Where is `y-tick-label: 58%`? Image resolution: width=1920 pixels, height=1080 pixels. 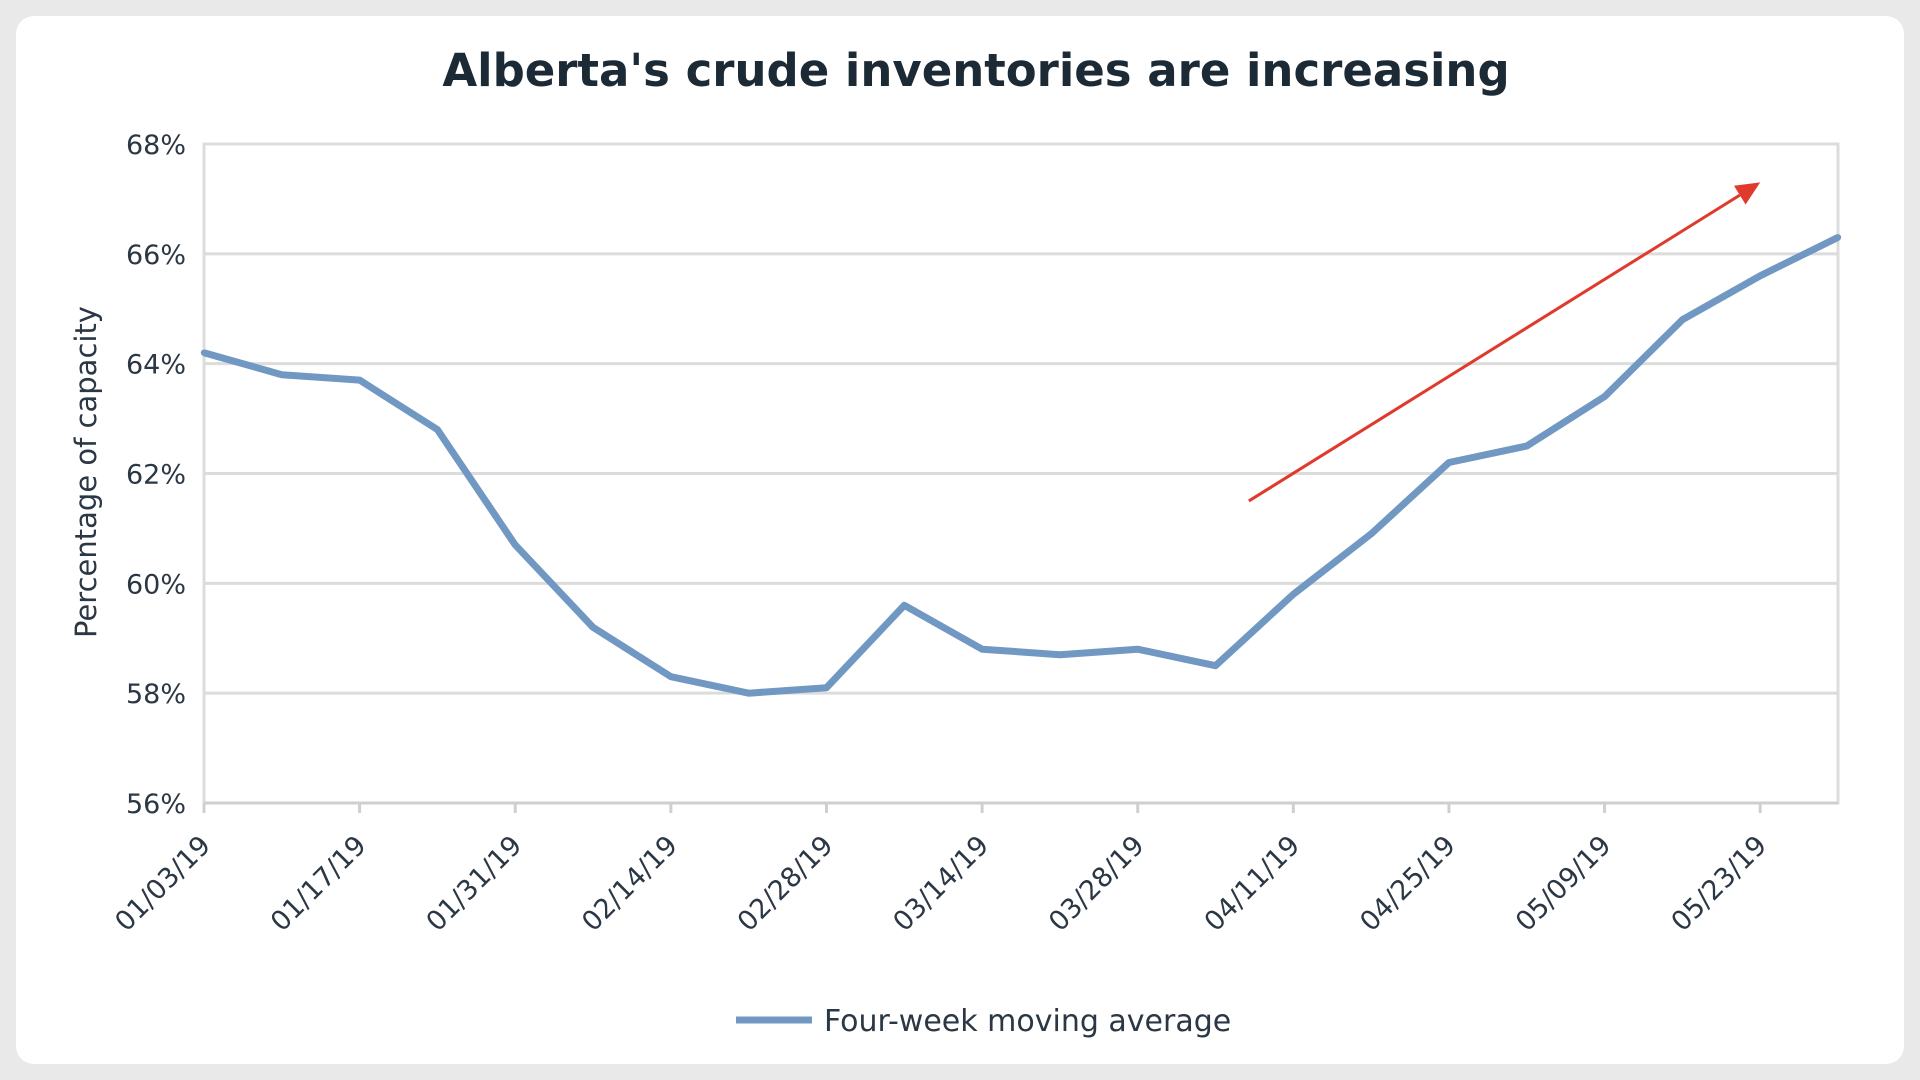 y-tick-label: 58% is located at coordinates (156, 694).